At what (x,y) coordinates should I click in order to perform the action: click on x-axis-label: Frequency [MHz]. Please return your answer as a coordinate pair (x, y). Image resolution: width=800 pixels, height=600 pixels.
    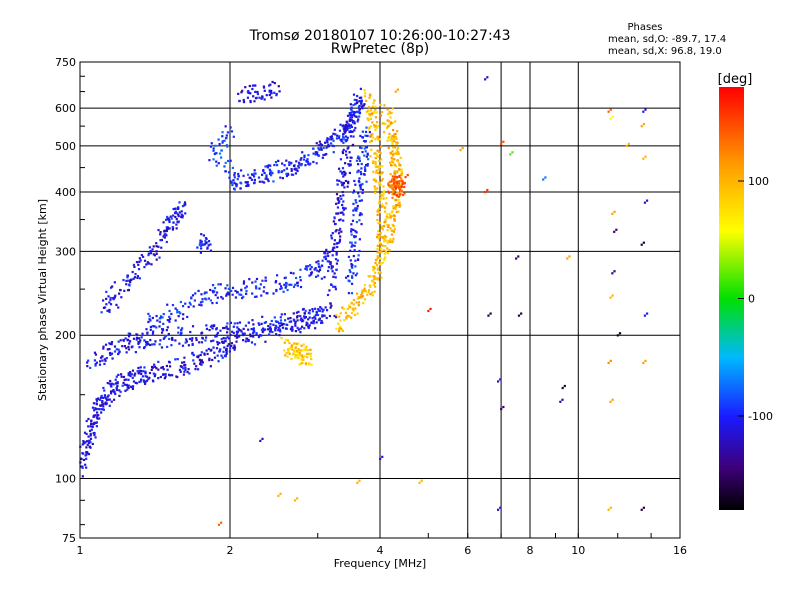
    Looking at the image, I should click on (380, 563).